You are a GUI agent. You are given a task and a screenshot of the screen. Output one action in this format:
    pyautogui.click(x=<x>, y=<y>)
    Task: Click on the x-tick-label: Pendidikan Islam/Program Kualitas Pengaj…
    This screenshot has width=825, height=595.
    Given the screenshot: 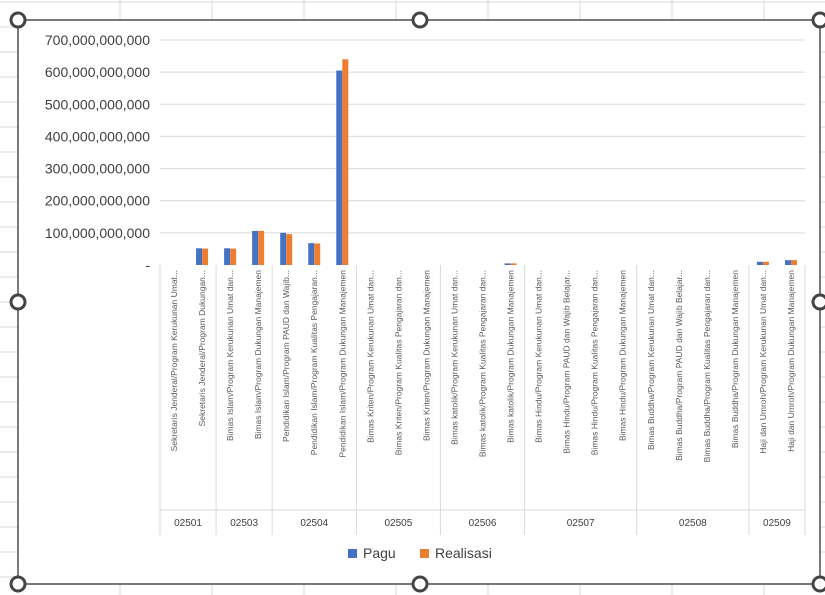 What is the action you would take?
    pyautogui.click(x=314, y=362)
    